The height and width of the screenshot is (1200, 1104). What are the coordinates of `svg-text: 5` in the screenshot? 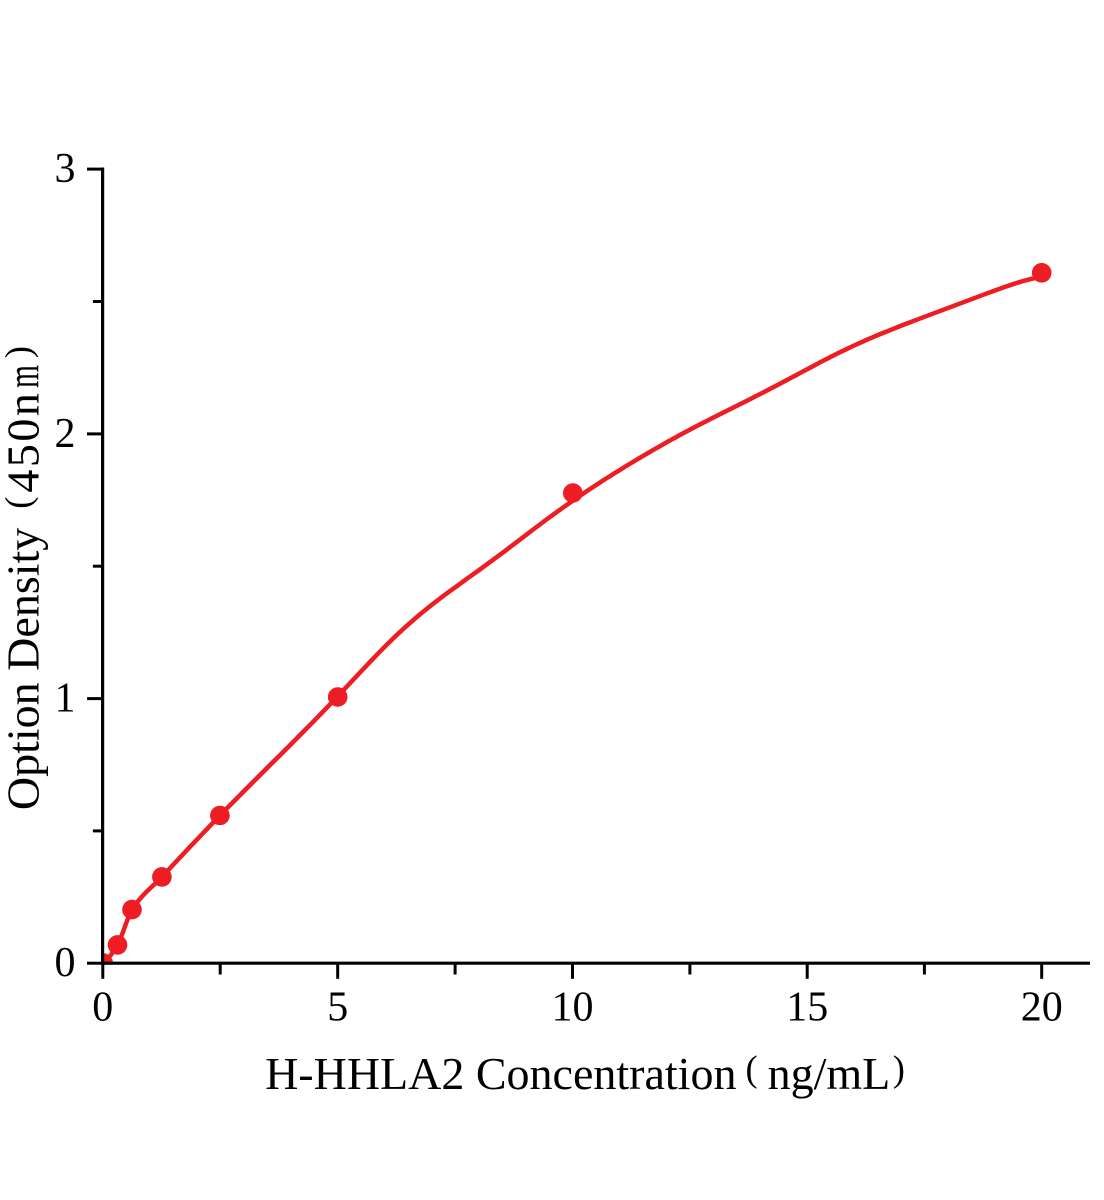 It's located at (337, 1008).